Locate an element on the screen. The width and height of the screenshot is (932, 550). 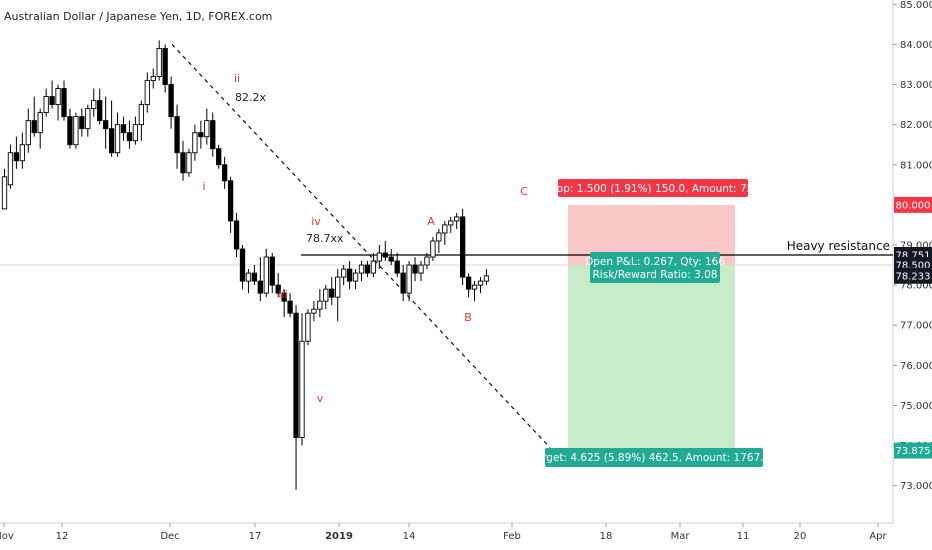
y-tick-label: 82.000 is located at coordinates (916, 125).